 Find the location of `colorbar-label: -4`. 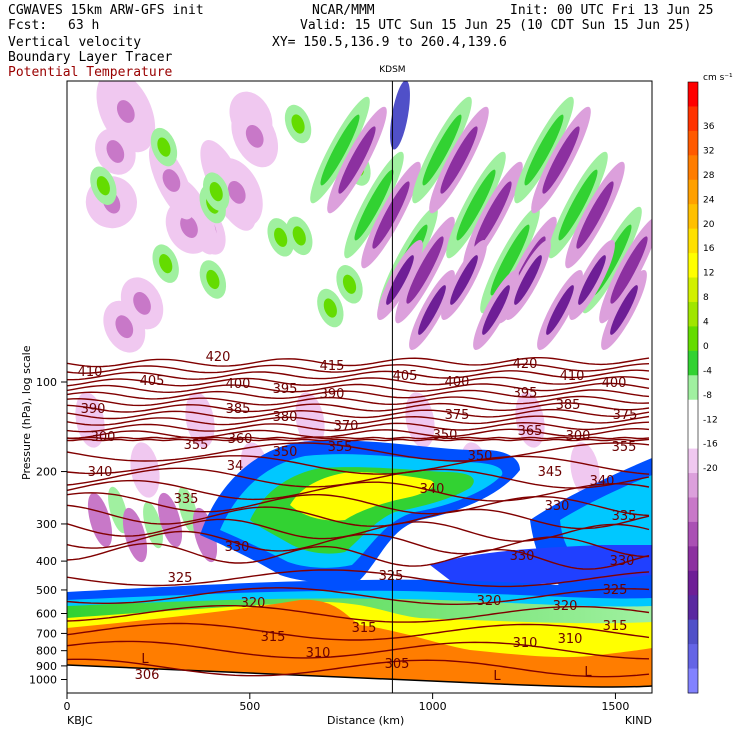

colorbar-label: -4 is located at coordinates (707, 371).